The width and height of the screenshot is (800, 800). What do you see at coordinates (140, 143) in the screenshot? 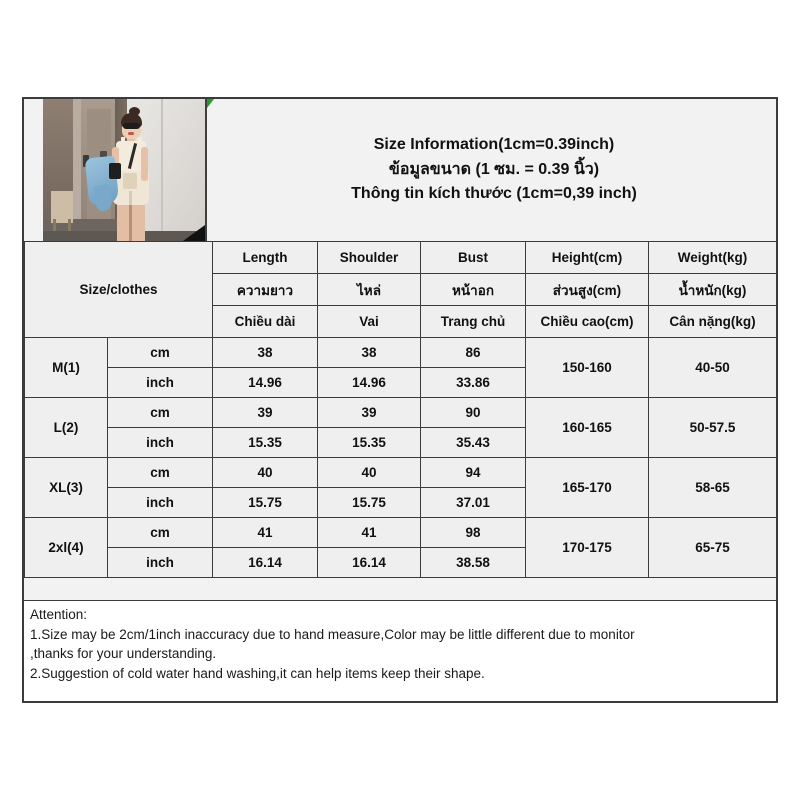
I see `photo-strap-right` at bounding box center [140, 143].